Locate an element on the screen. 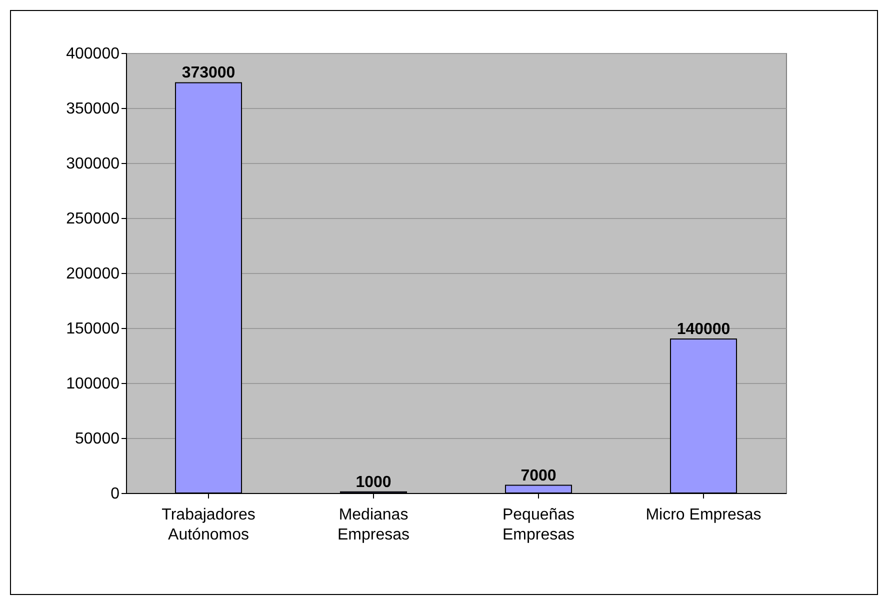 The width and height of the screenshot is (891, 607). y-tick-label: 50000 is located at coordinates (97, 439).